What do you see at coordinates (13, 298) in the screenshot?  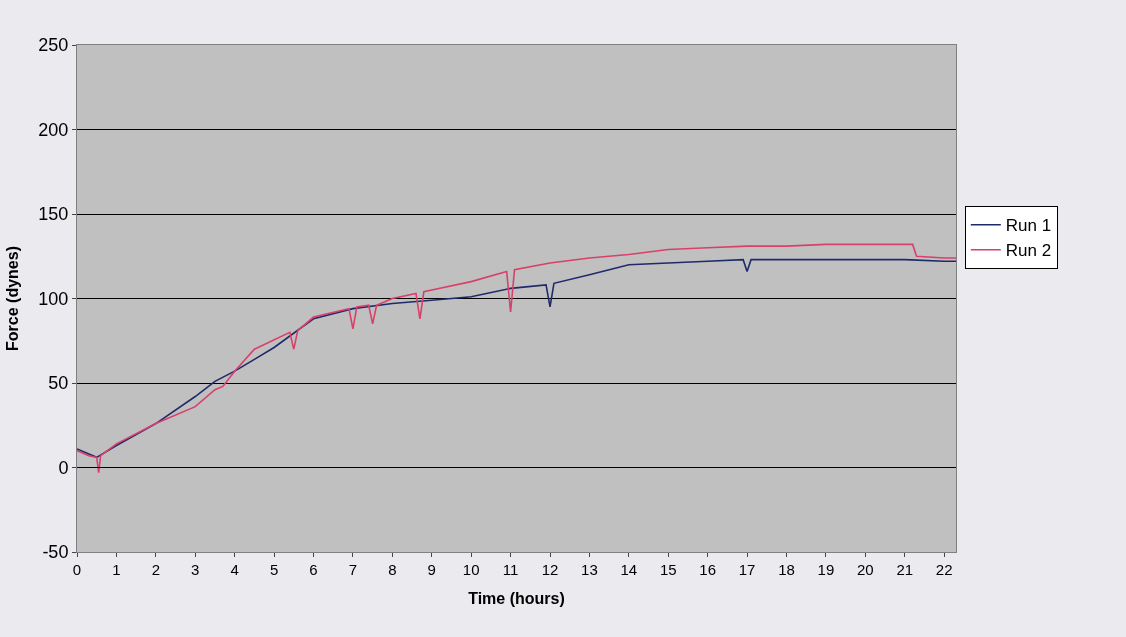 I see `y-axis-title: Force (dynes)` at bounding box center [13, 298].